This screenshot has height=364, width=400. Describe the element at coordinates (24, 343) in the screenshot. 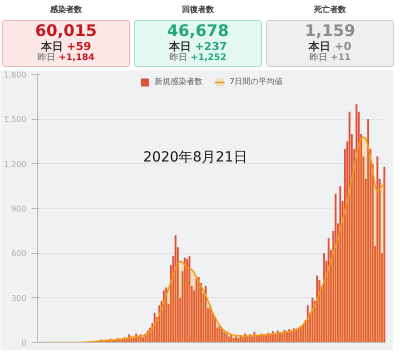

I see `y-tick-label: 0` at that location.